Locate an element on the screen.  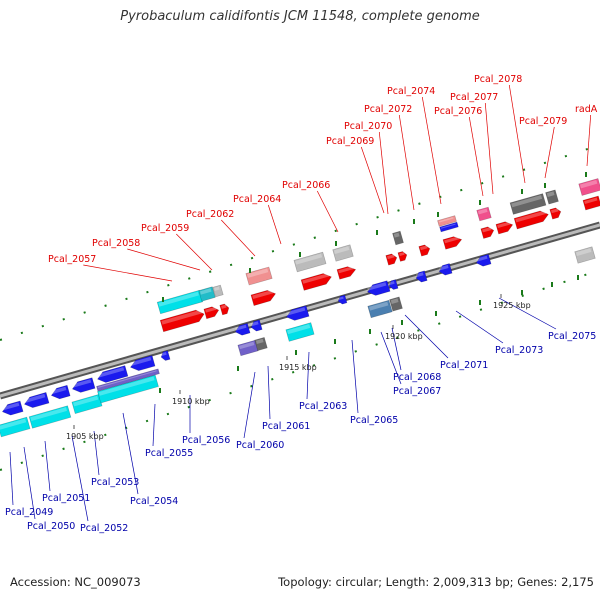
gene-label-bottom: Pcal_2051 is located at coordinates (66, 498).